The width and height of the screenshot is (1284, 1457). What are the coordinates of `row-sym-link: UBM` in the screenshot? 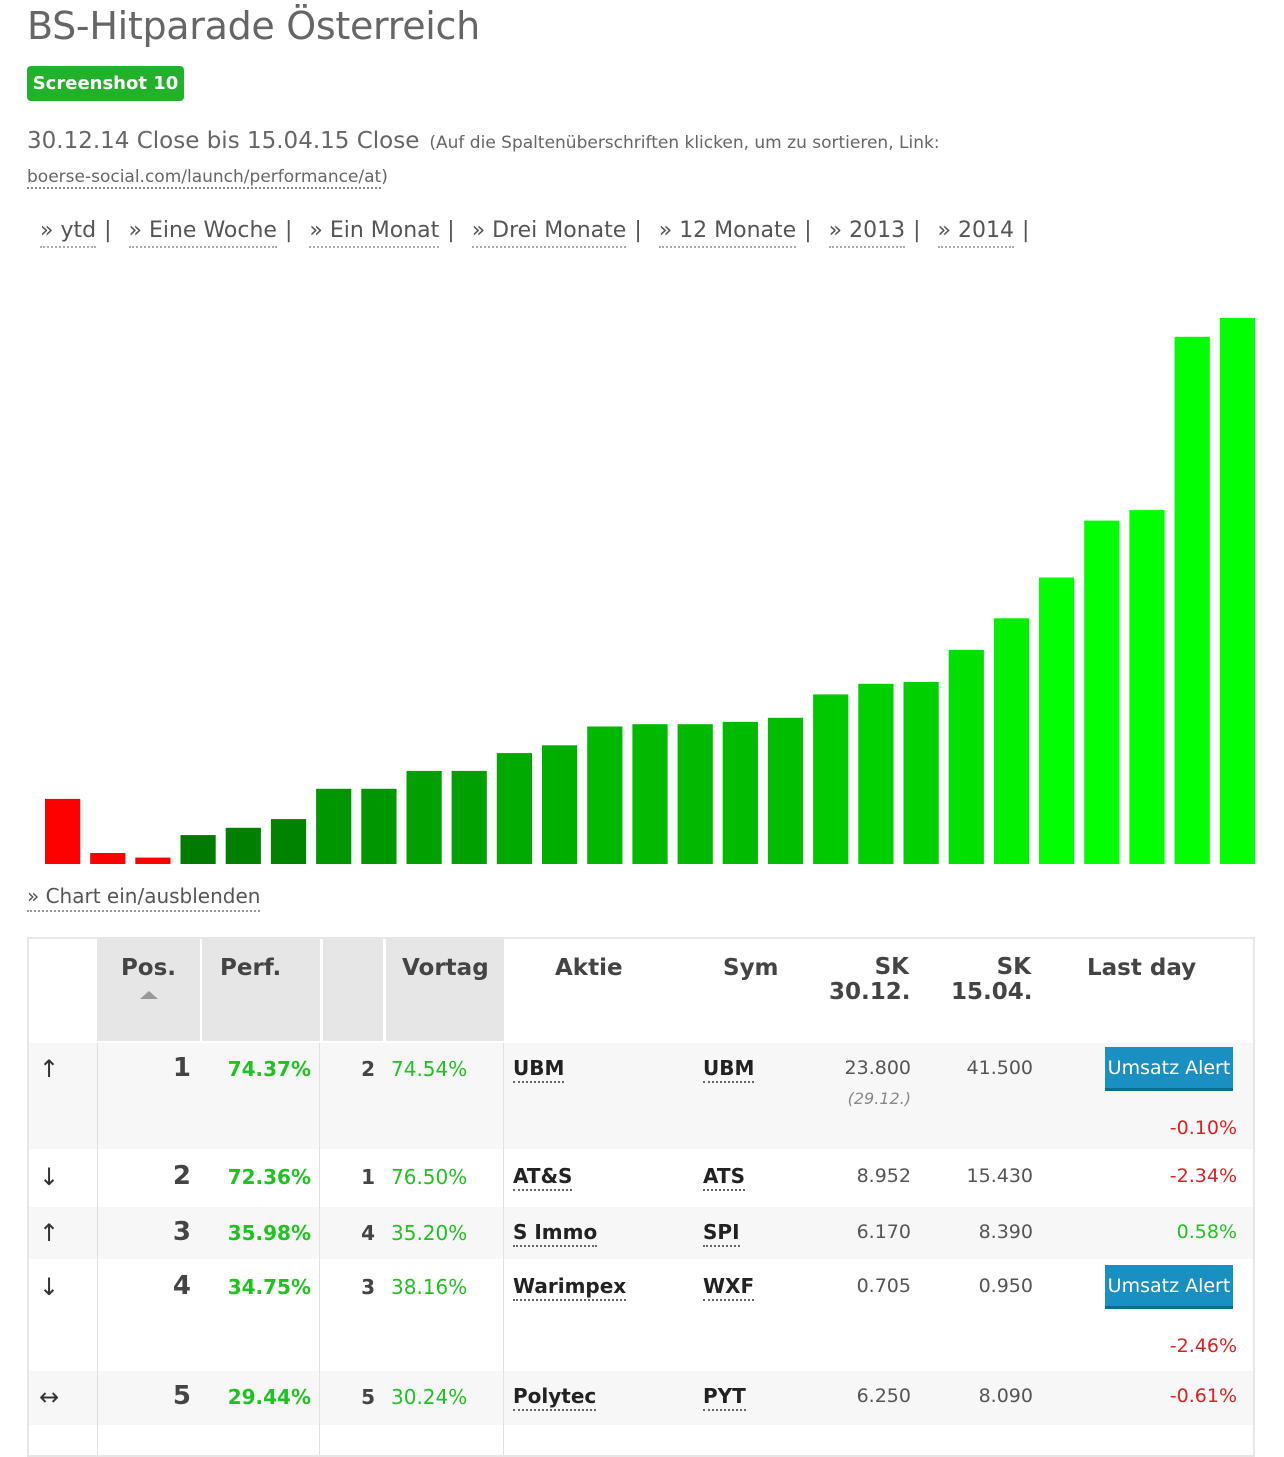 It's located at (729, 1069).